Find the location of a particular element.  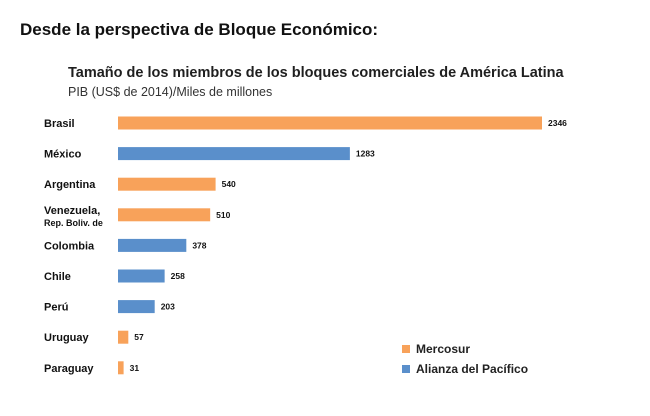

bar-value-label: 258 is located at coordinates (178, 276).